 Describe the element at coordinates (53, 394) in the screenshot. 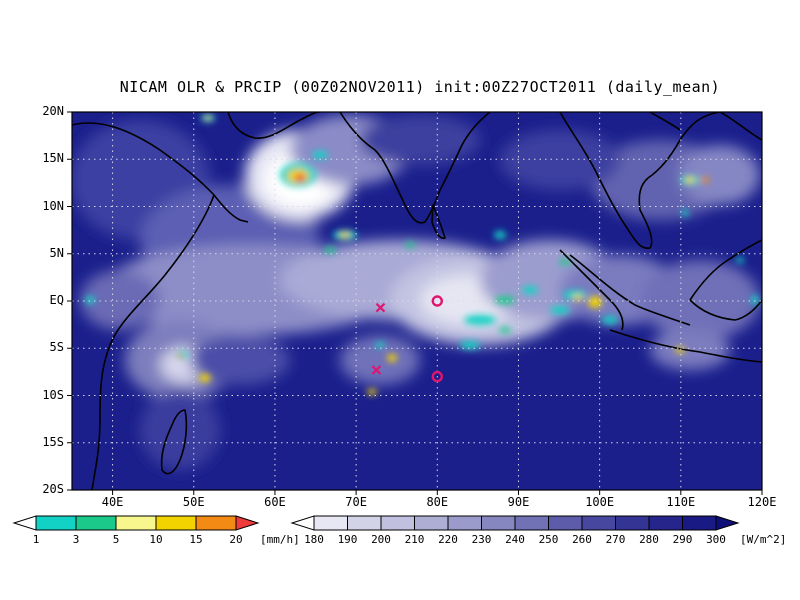

I see `lat-tick-label: 10S` at that location.